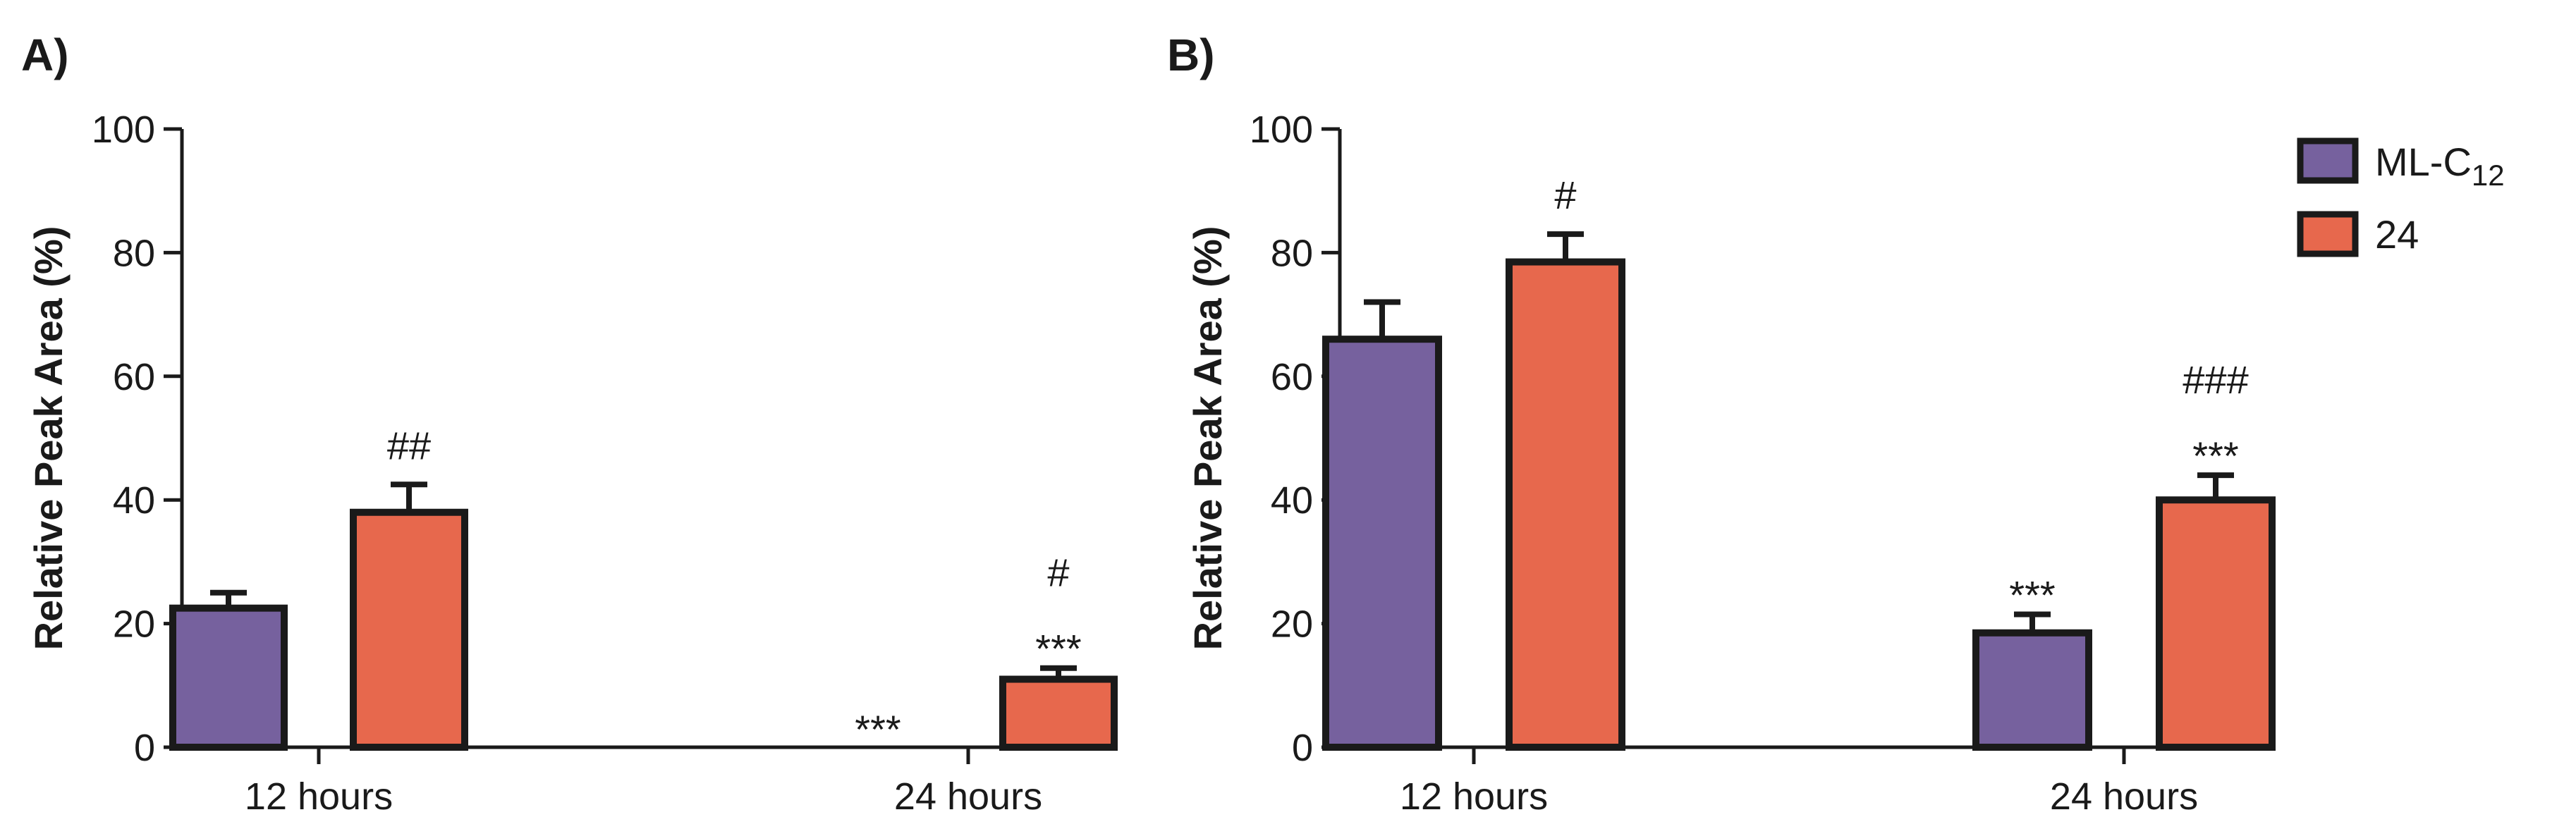 The width and height of the screenshot is (2576, 829). Describe the element at coordinates (45, 55) in the screenshot. I see `panel-label: A)` at that location.